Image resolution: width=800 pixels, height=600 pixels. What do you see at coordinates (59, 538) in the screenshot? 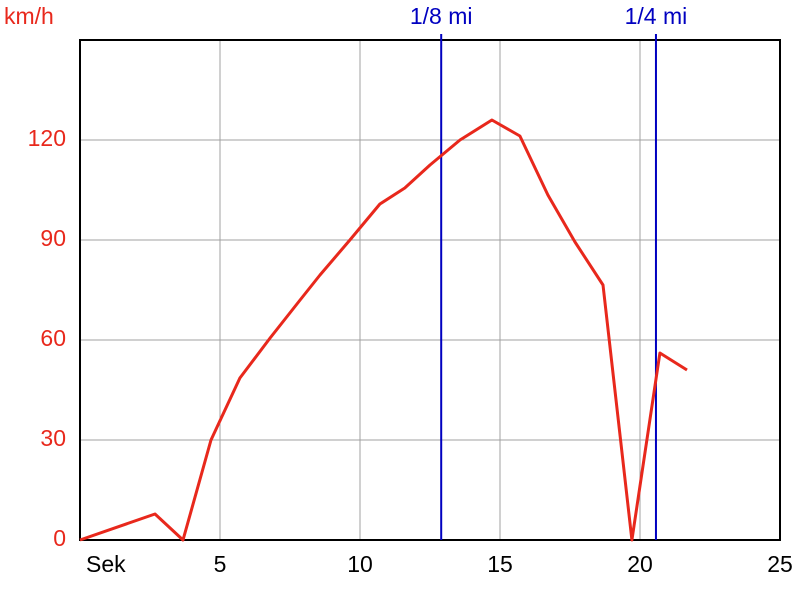
I see `y-tick-label: 0` at bounding box center [59, 538].